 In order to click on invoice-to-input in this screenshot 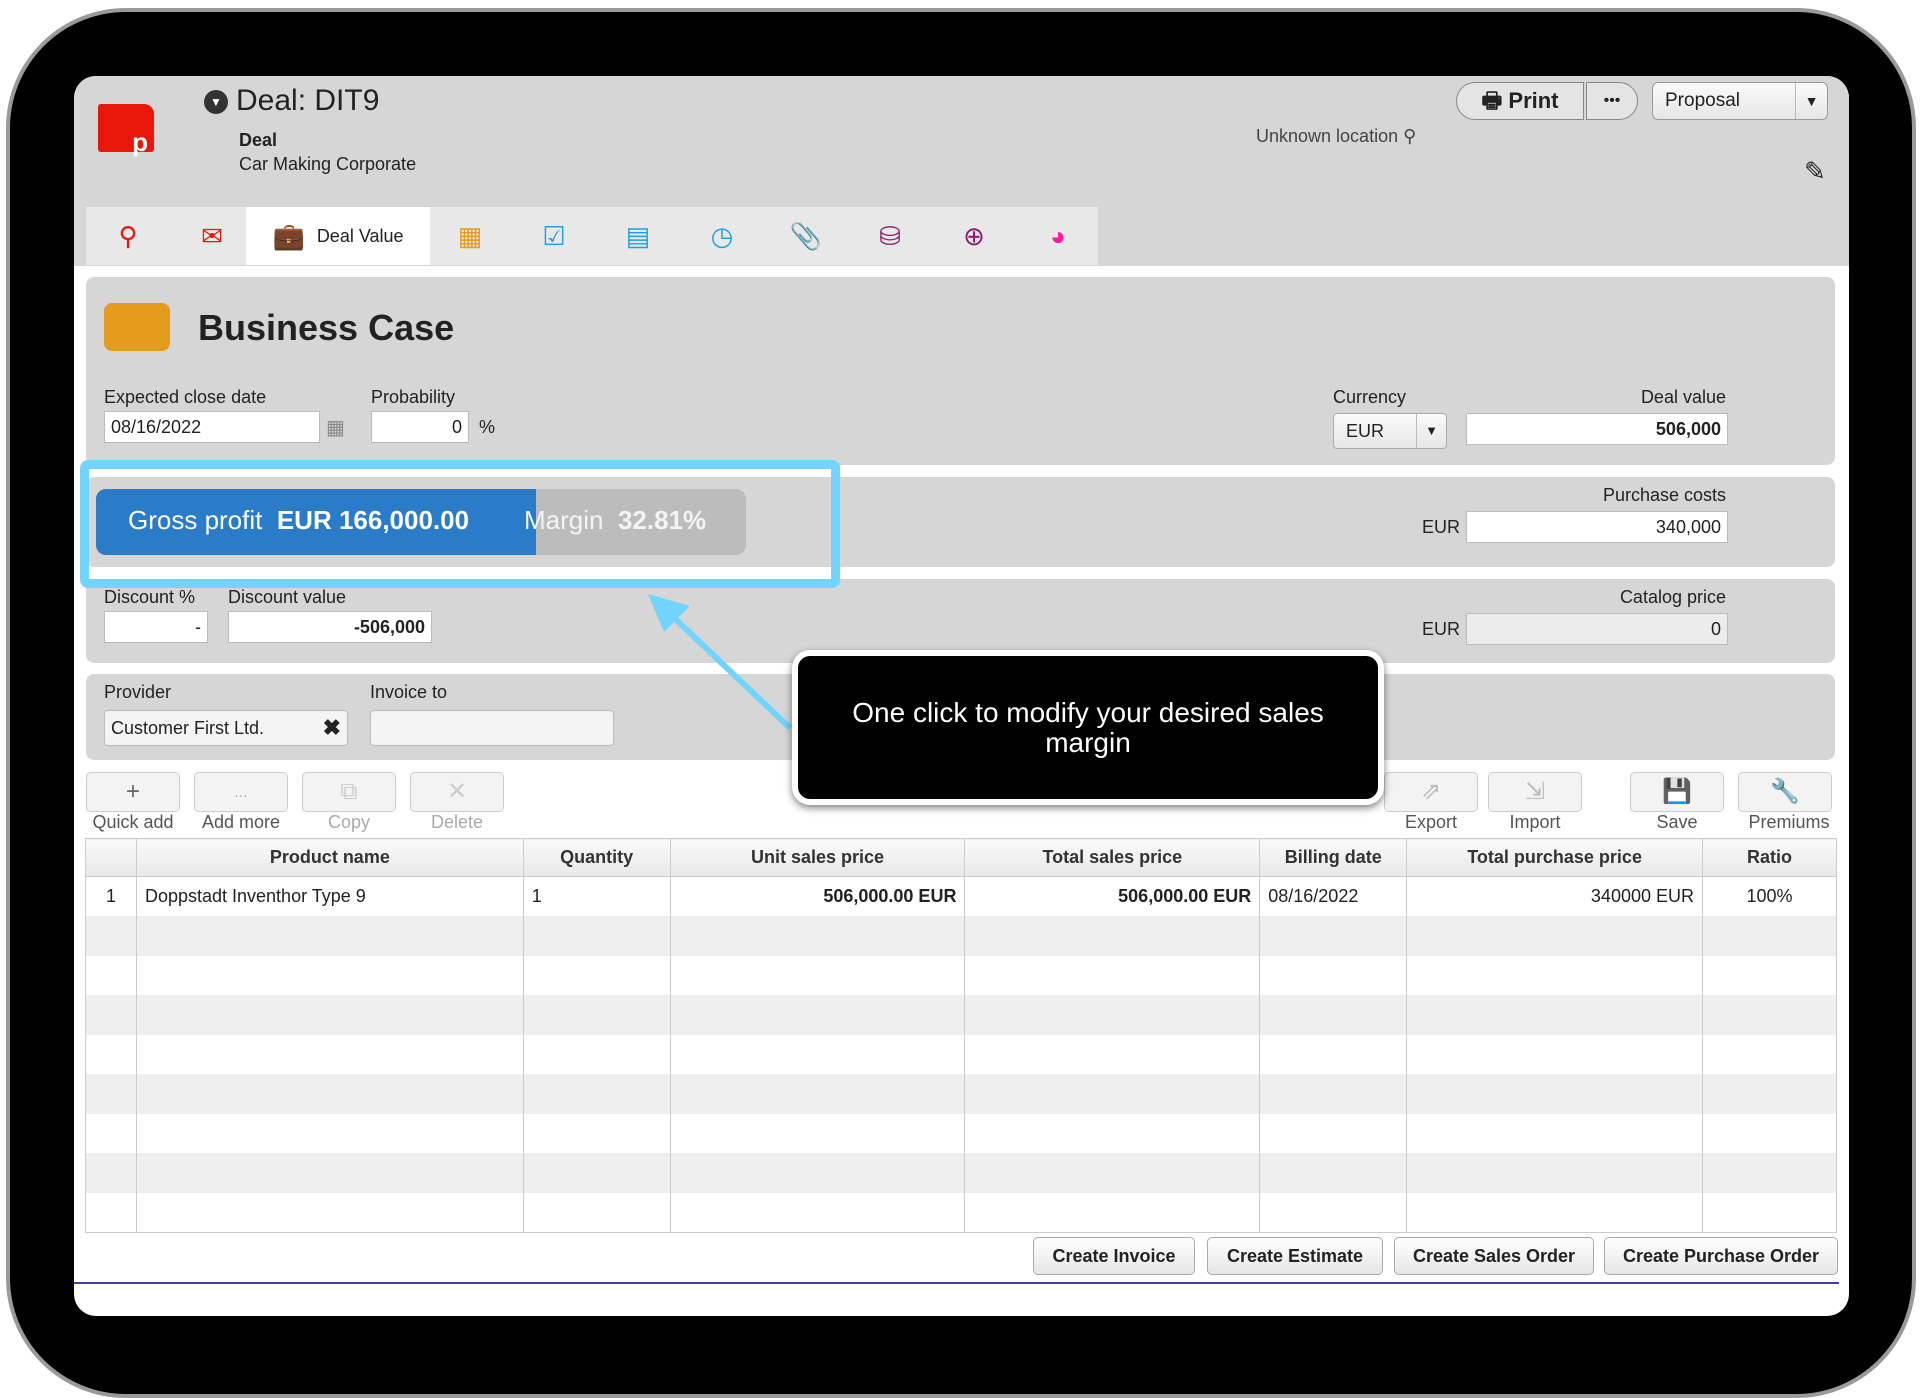, I will do `click(492, 728)`.